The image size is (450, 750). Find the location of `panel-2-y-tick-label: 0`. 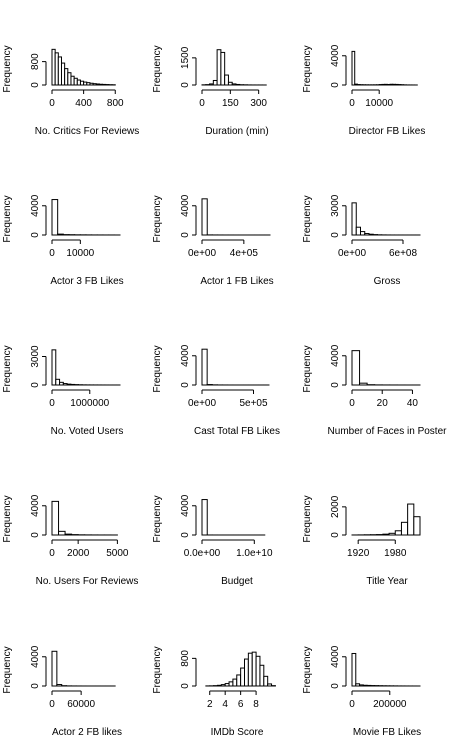

panel-2-y-tick-label: 0 is located at coordinates (335, 85).